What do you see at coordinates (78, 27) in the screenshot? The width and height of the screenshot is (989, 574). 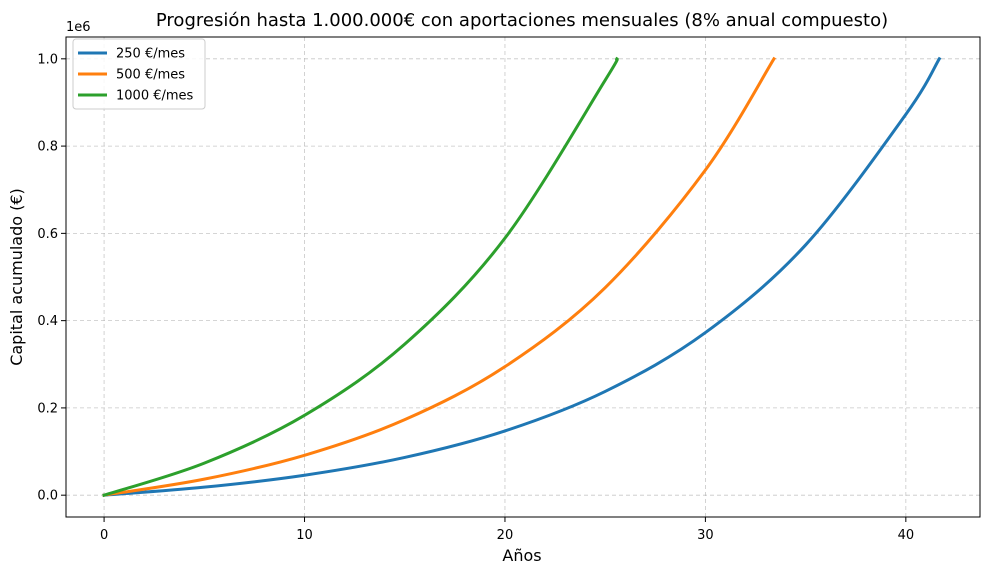 I see `y-offset-label: 1e6` at bounding box center [78, 27].